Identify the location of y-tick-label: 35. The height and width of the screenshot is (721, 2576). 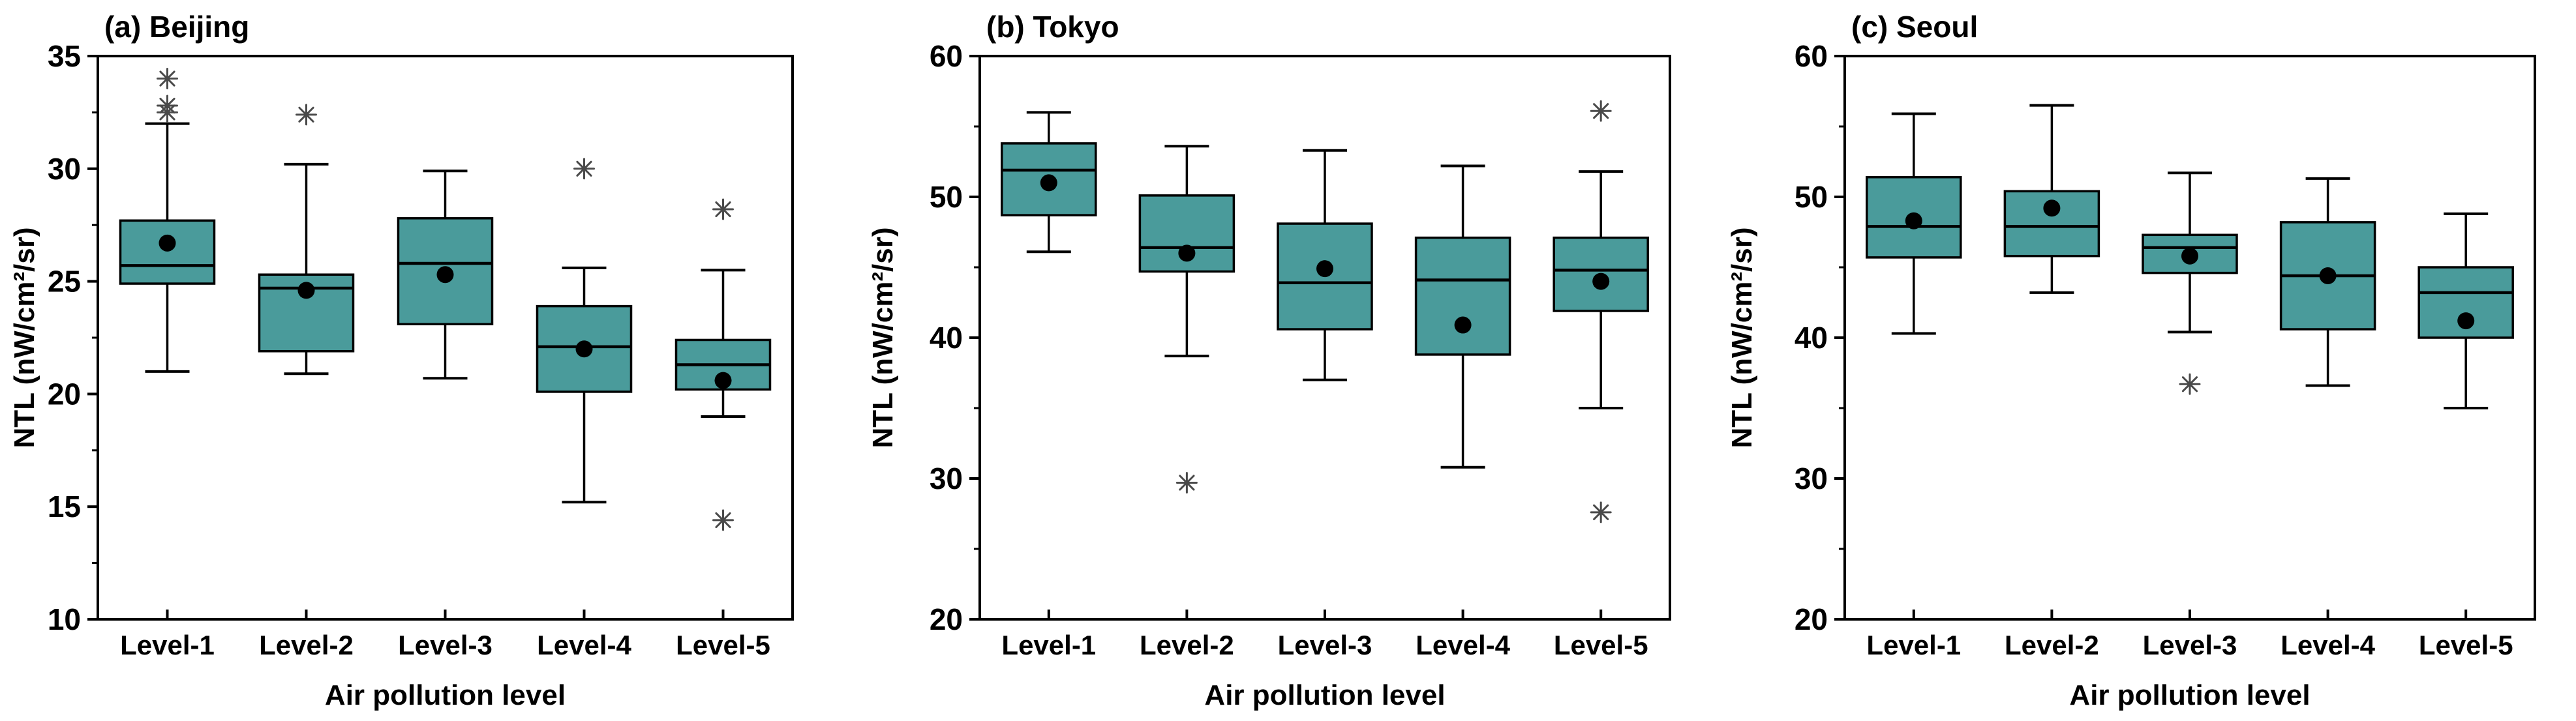
(64, 56).